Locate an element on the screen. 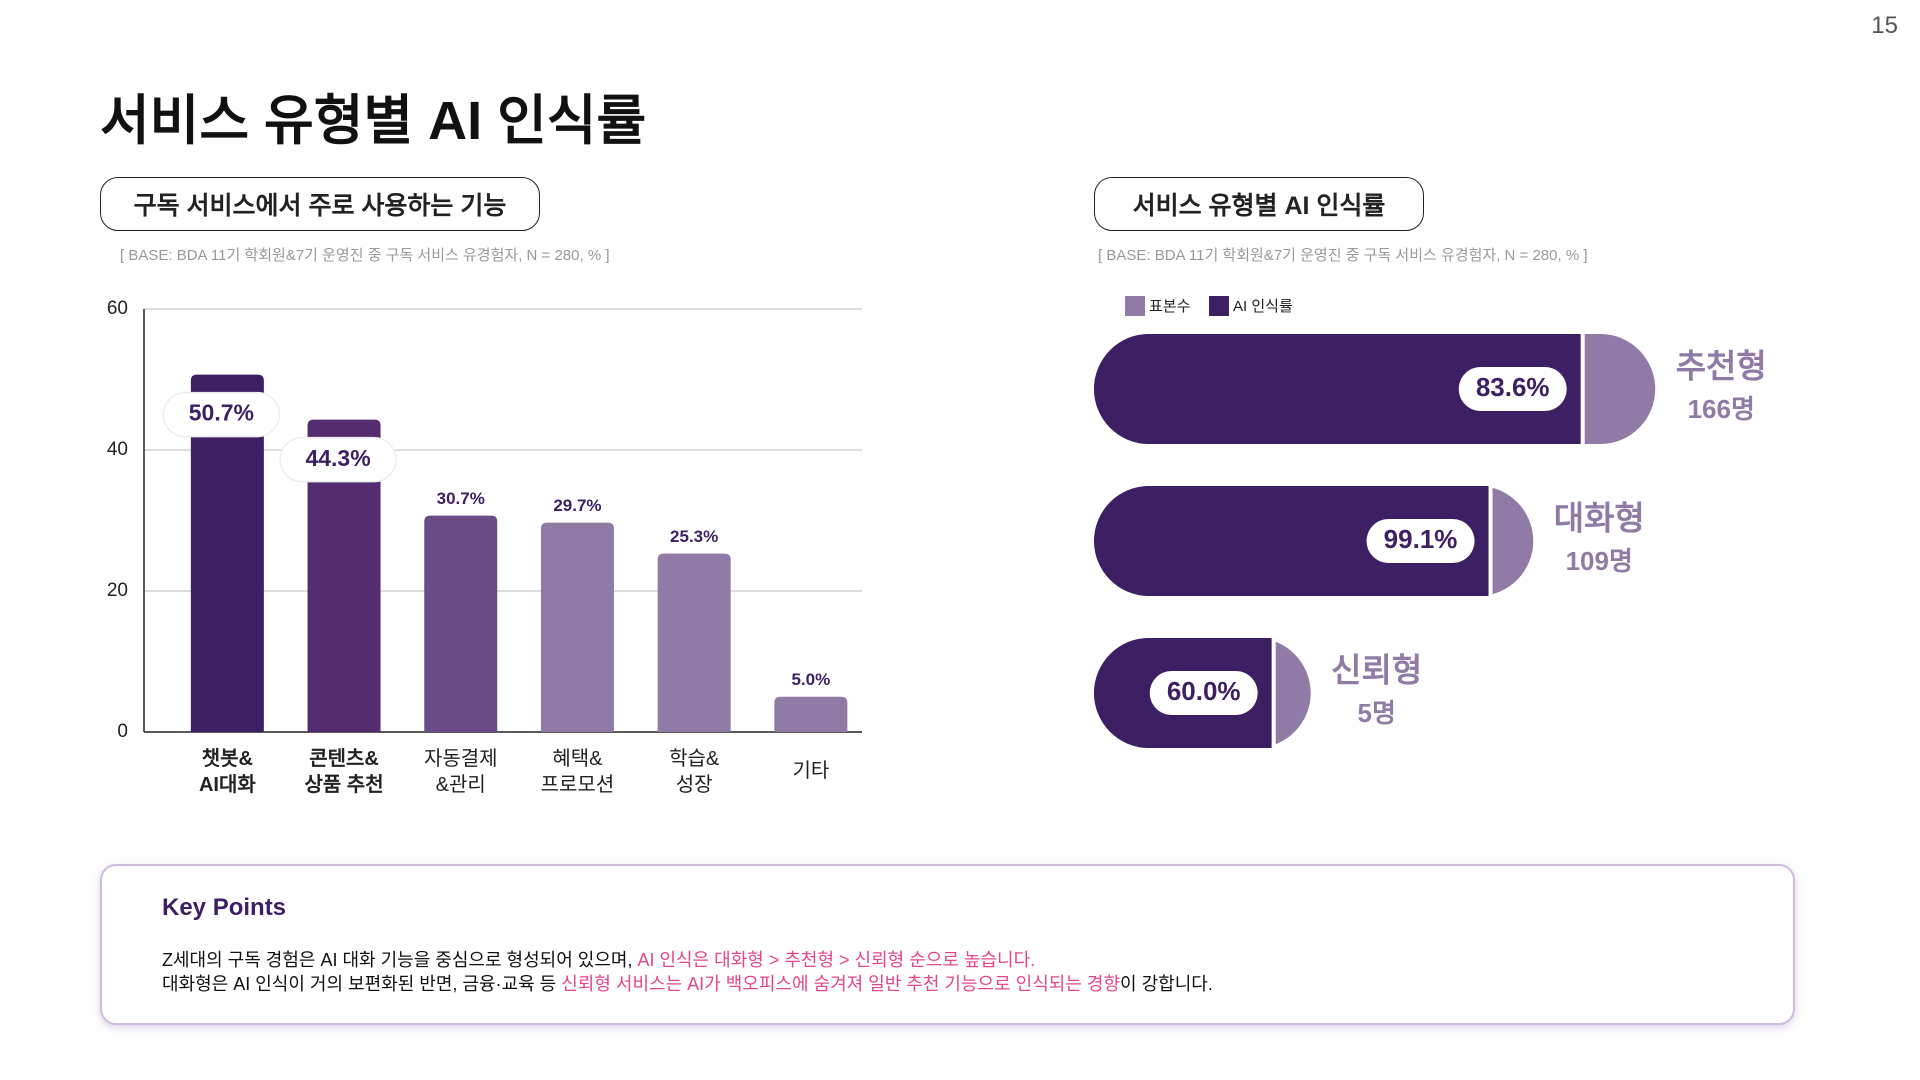 Image resolution: width=1920 pixels, height=1080 pixels. x-tick-label: 학습& 성장 is located at coordinates (694, 772).